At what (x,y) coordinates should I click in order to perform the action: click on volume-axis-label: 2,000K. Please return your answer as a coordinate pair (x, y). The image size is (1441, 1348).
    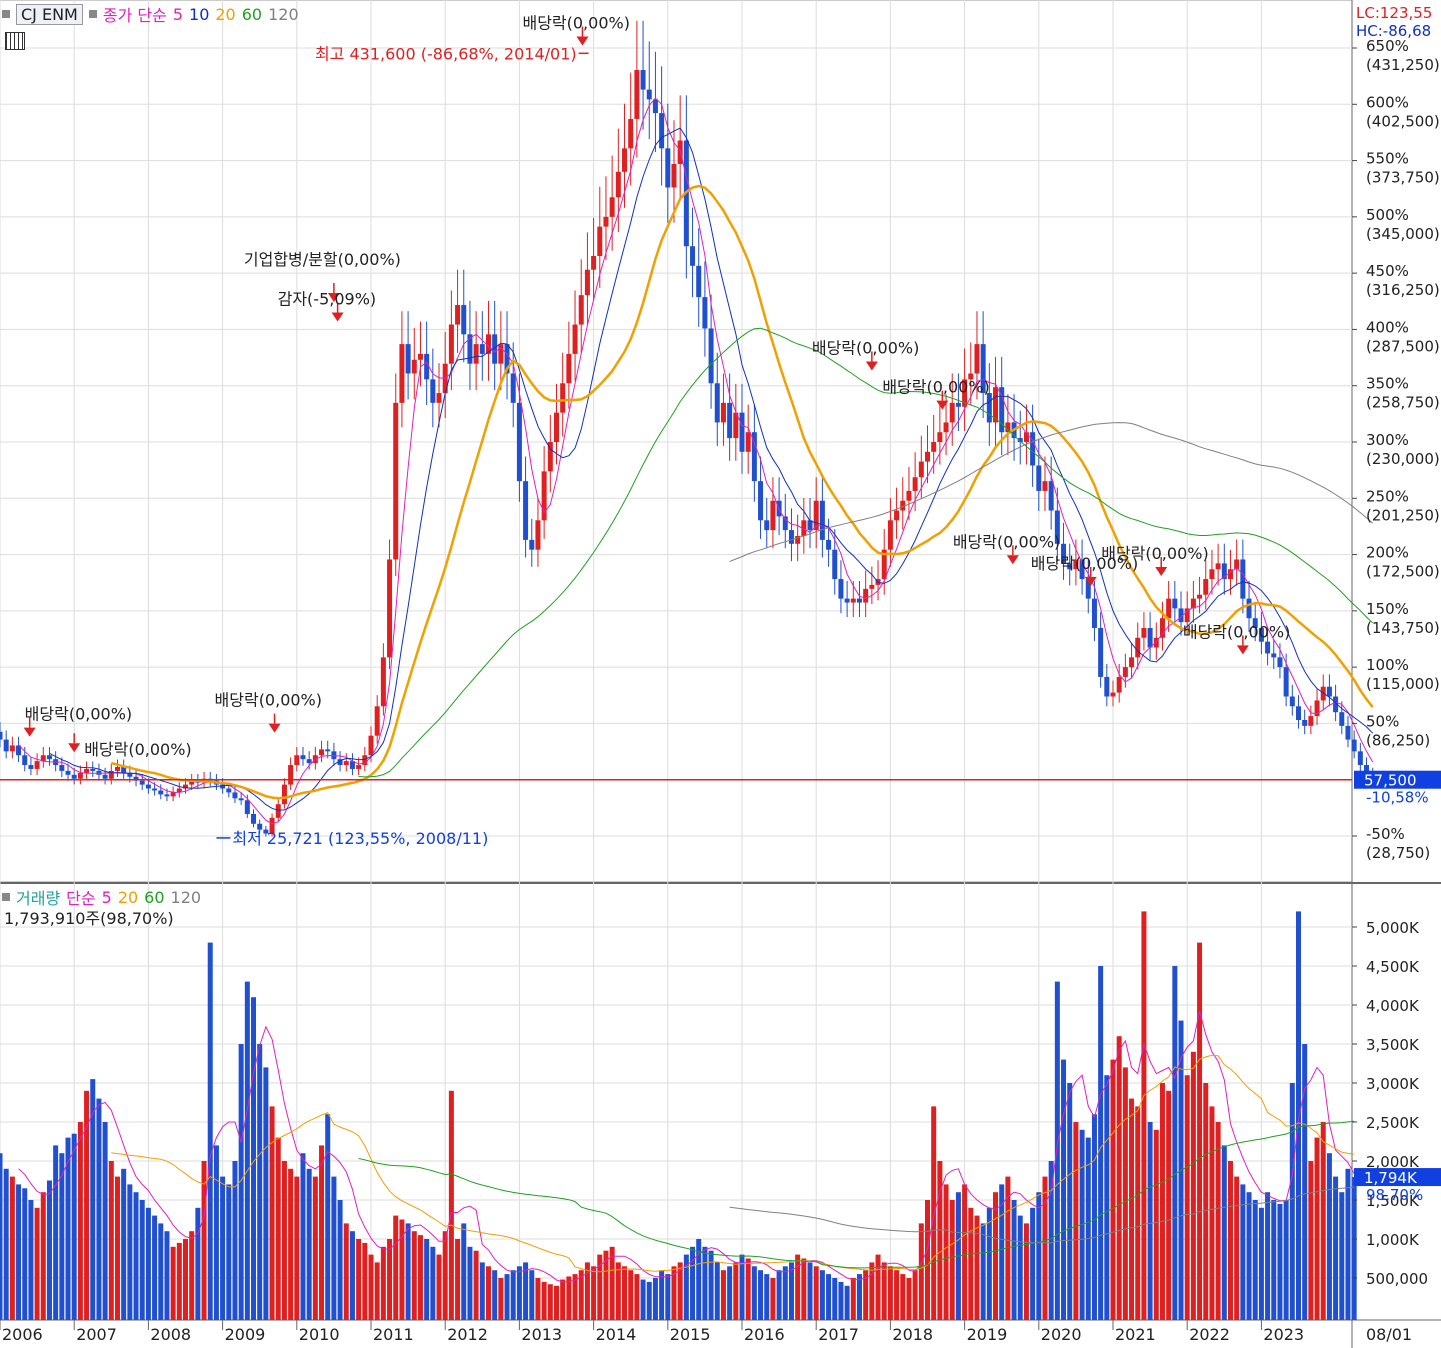
    Looking at the image, I should click on (1393, 1162).